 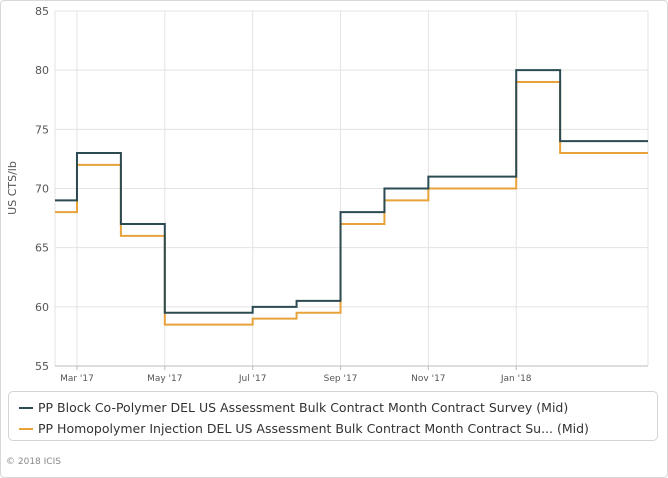 I want to click on y-tick-label: 65, so click(x=42, y=248).